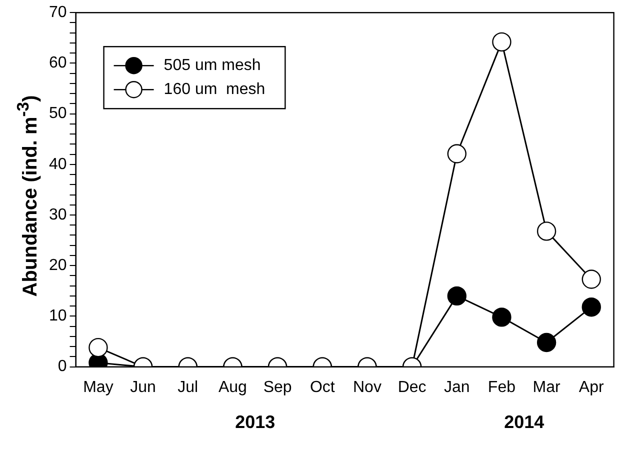 The width and height of the screenshot is (624, 458). Describe the element at coordinates (591, 387) in the screenshot. I see `x-tick-label: Apr` at that location.